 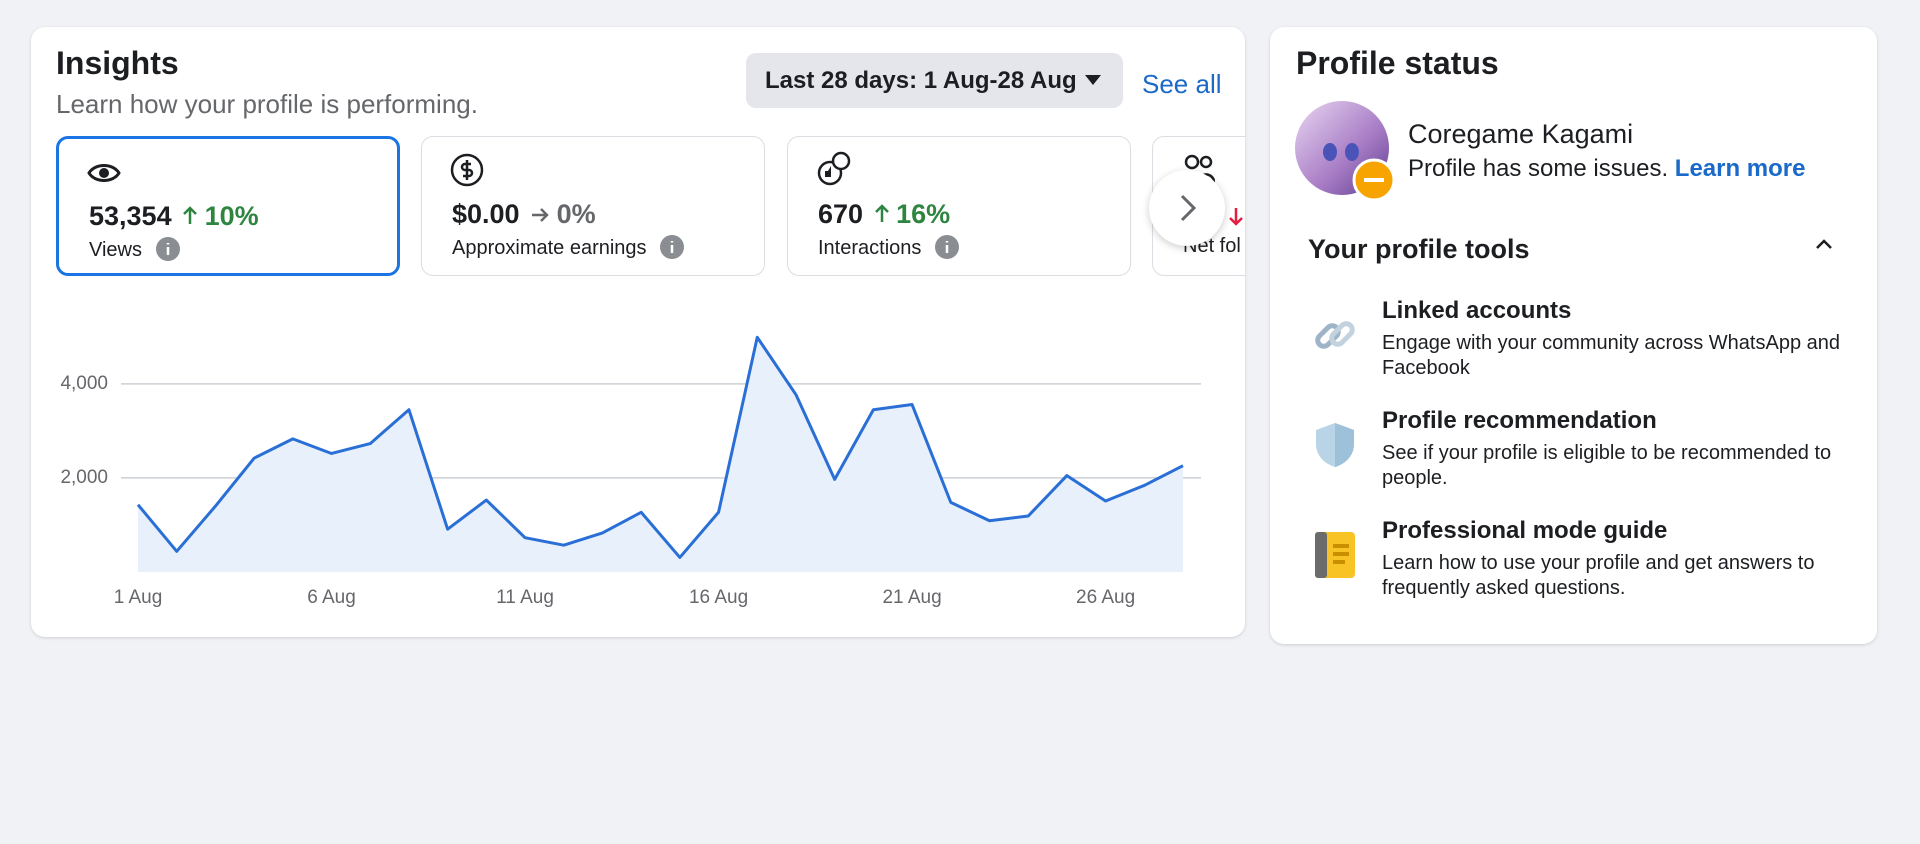 I want to click on profile-status-line: Profile has some issues. Learn more, so click(x=1607, y=169).